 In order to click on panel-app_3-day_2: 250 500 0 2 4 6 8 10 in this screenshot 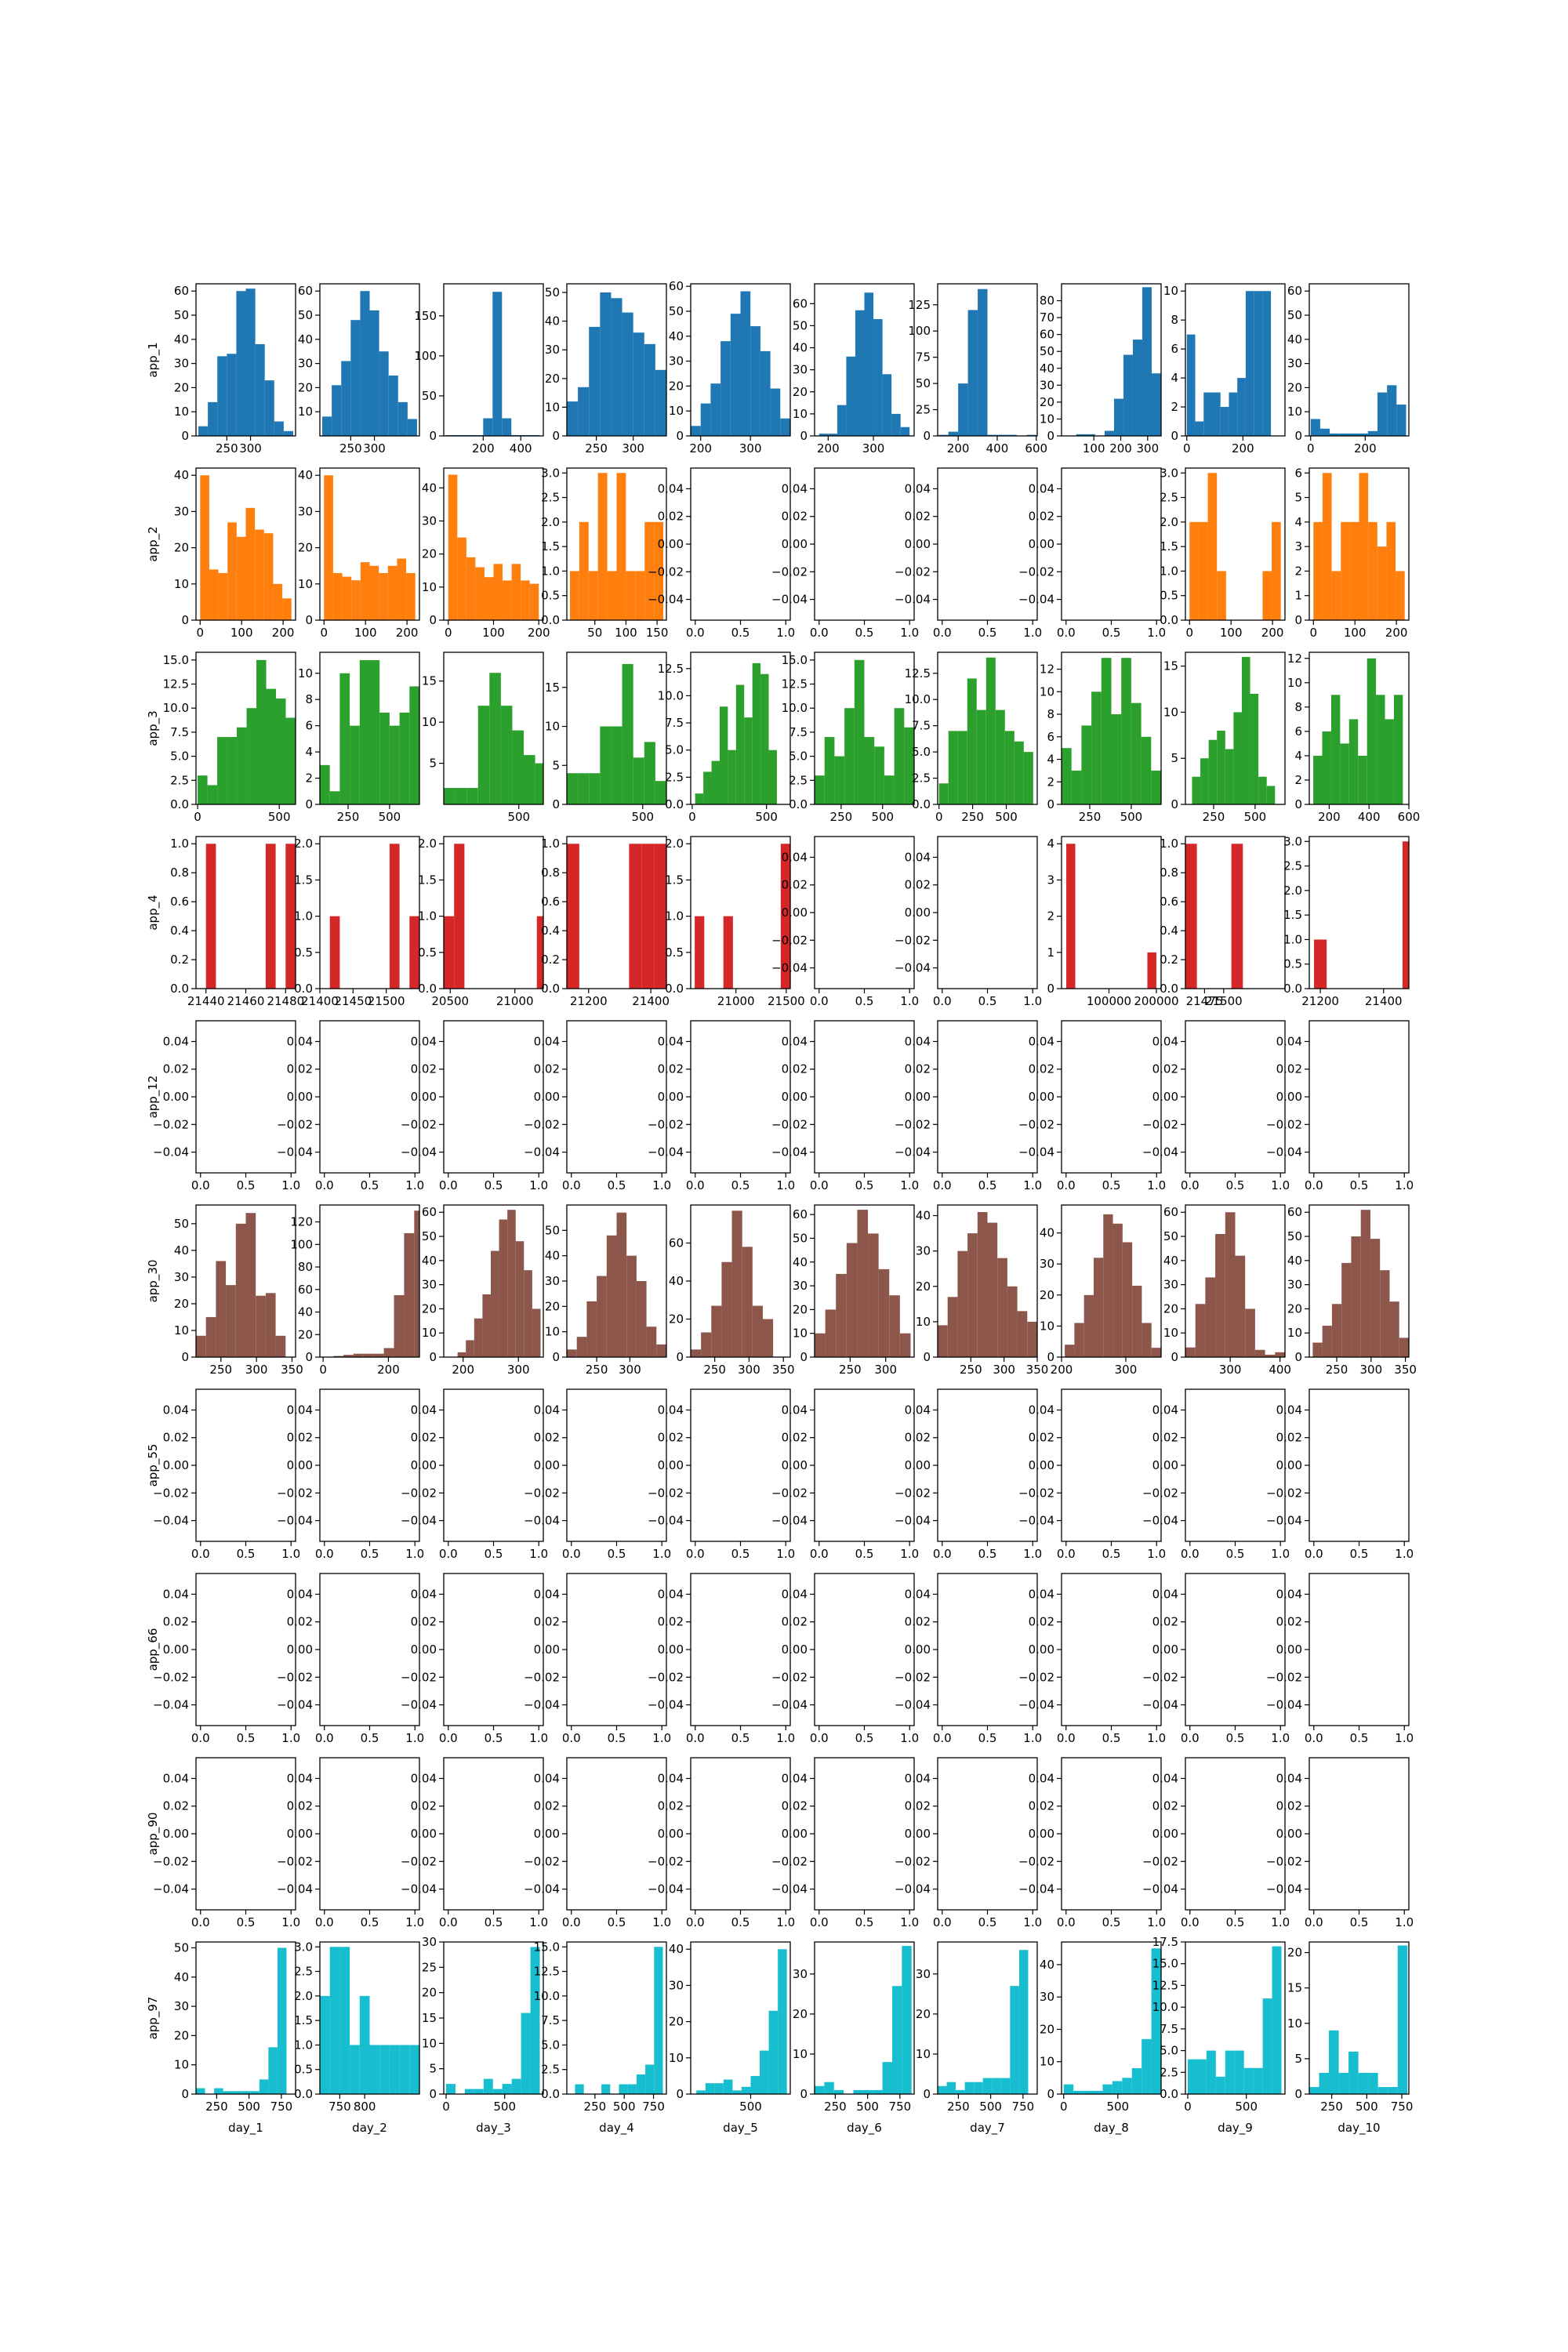, I will do `click(359, 738)`.